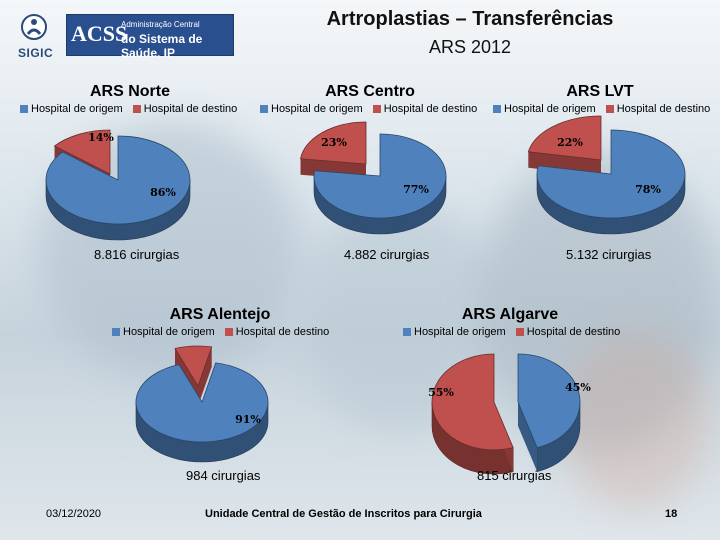 The height and width of the screenshot is (540, 720). I want to click on legend-lvt: Hospital de origem Hospital de destino, so click(601, 109).